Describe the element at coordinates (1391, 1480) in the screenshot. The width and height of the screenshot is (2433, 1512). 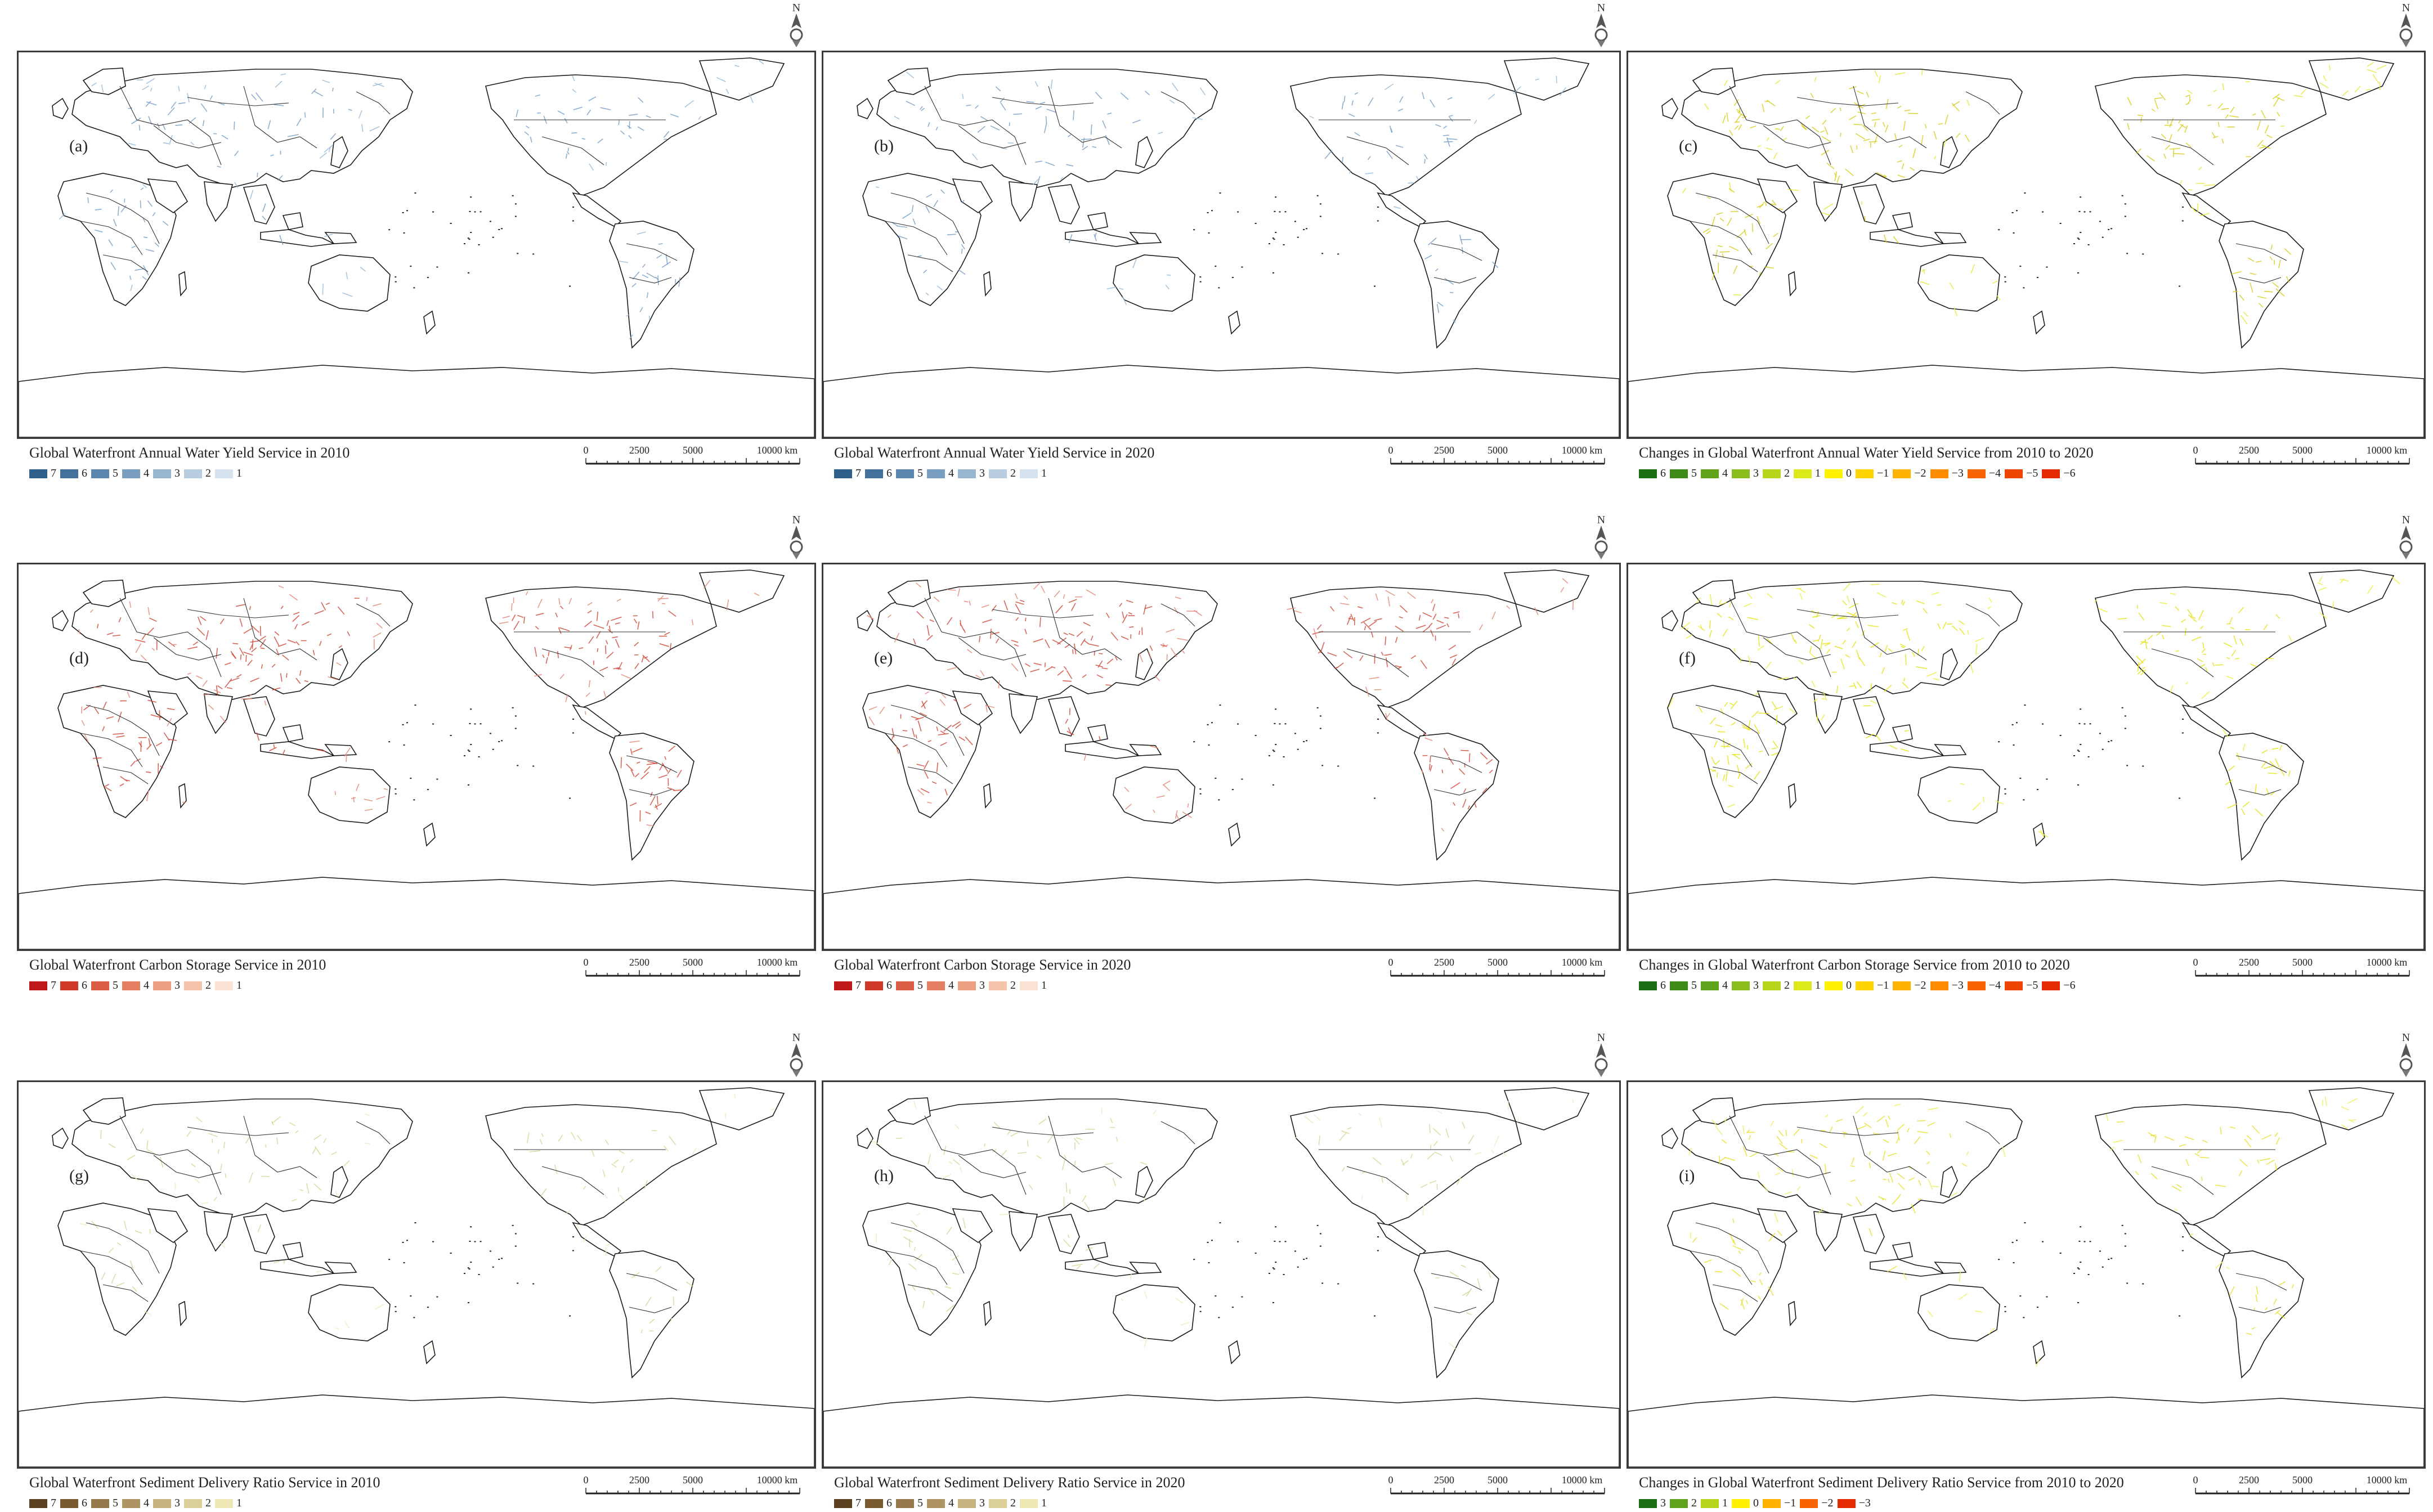
I see `scale-tick-label: 0` at that location.